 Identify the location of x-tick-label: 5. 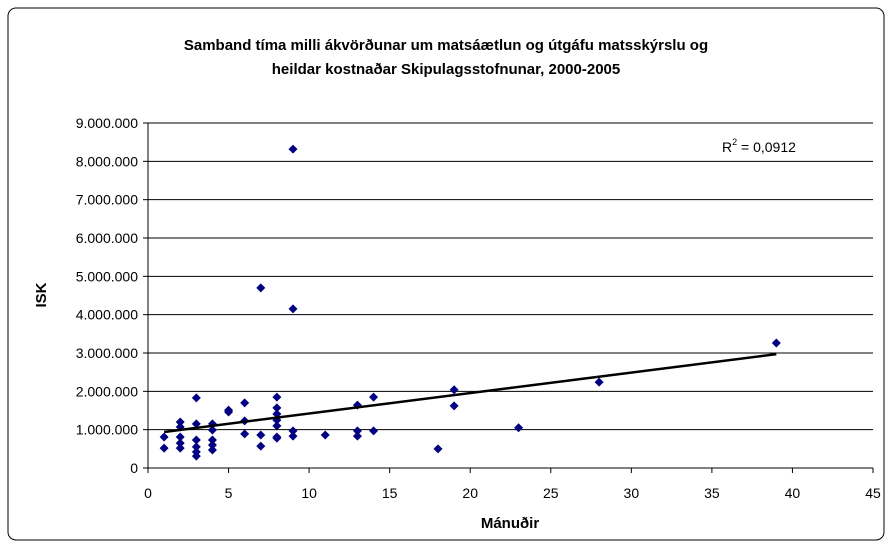
(229, 493).